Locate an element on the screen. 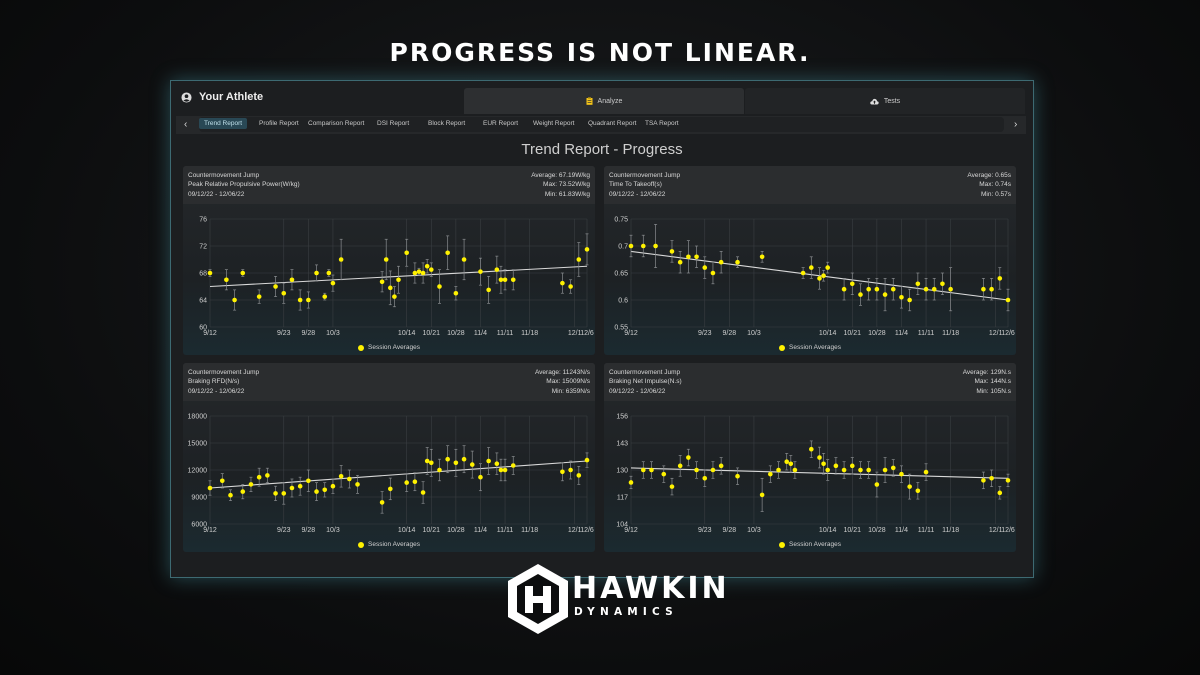  hawkin-dynamics-logo: HAWKIN DYNAMICS is located at coordinates (616, 600).